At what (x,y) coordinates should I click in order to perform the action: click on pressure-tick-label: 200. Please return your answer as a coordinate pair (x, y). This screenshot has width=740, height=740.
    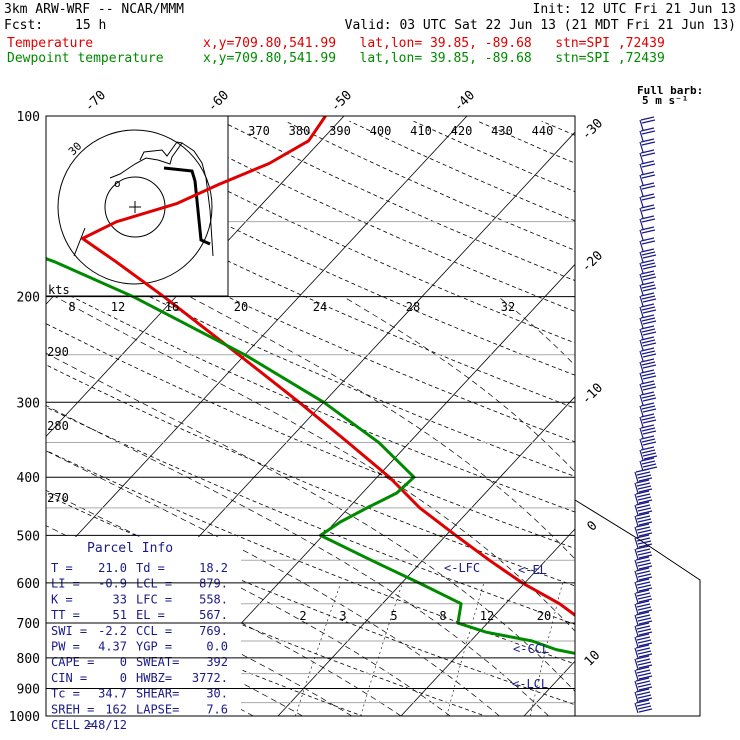
    Looking at the image, I should click on (28, 298).